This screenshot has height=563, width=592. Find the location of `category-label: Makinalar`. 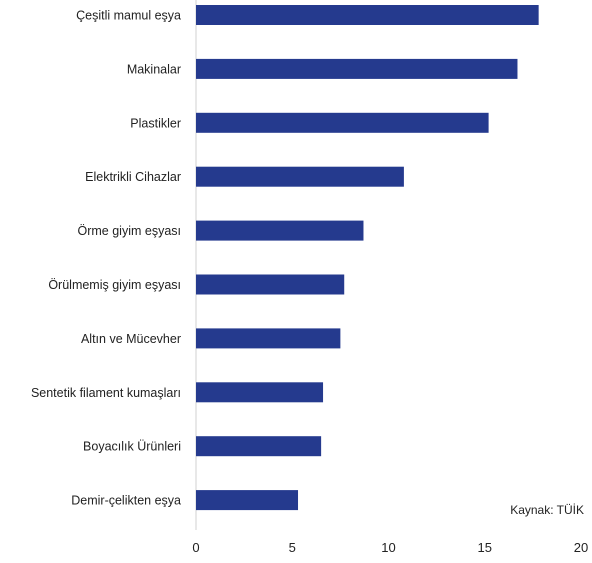

category-label: Makinalar is located at coordinates (154, 69).